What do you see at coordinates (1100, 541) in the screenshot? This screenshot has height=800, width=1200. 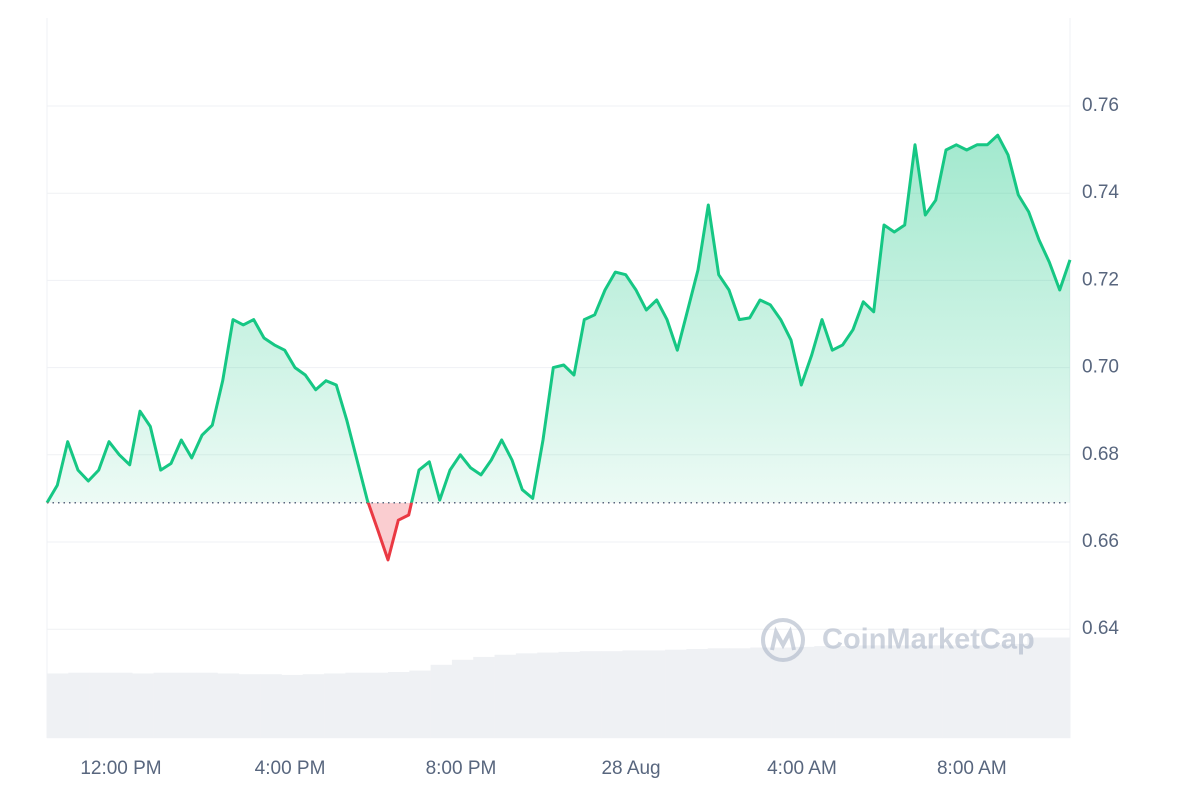 I see `y-tick-label: 0.66` at bounding box center [1100, 541].